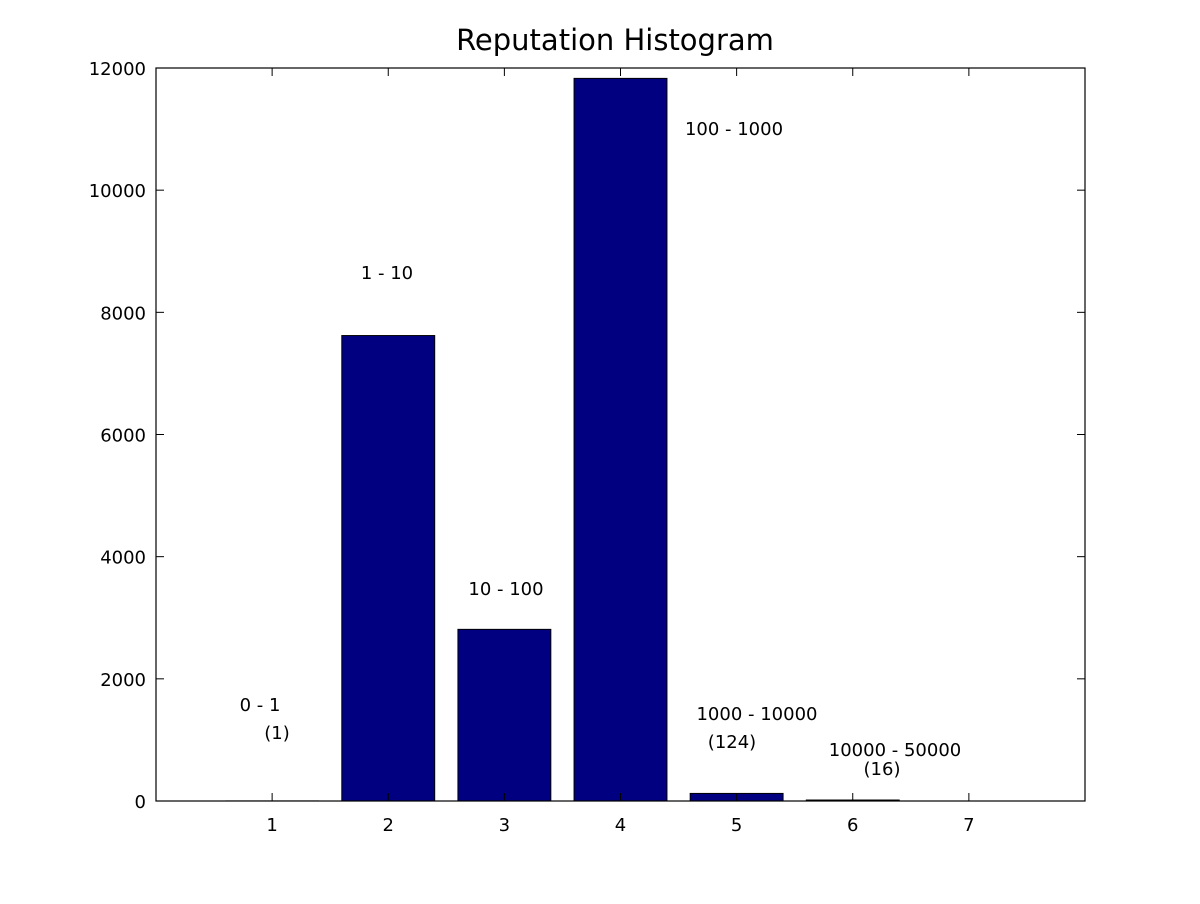 This screenshot has height=904, width=1200. What do you see at coordinates (732, 742) in the screenshot?
I see `bin-count-label: (124)` at bounding box center [732, 742].